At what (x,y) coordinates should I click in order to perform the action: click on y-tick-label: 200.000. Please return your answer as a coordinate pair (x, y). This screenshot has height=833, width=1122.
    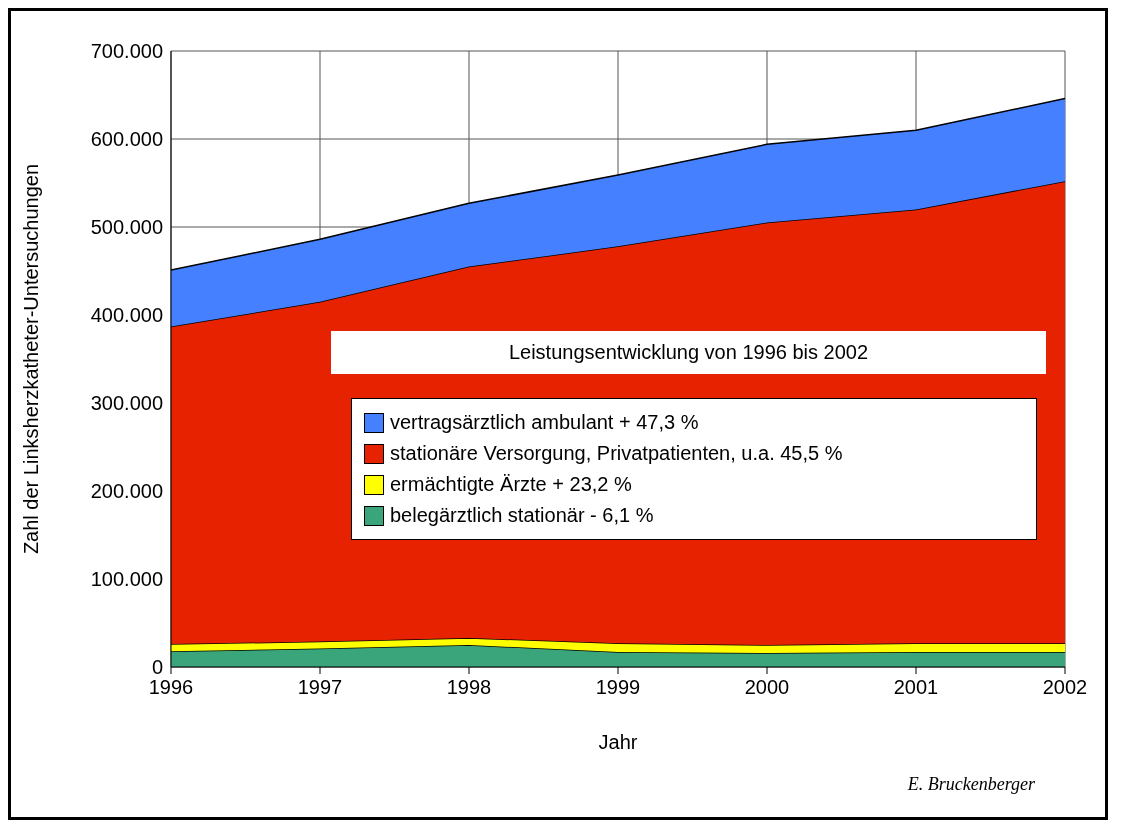
    Looking at the image, I should click on (126, 491).